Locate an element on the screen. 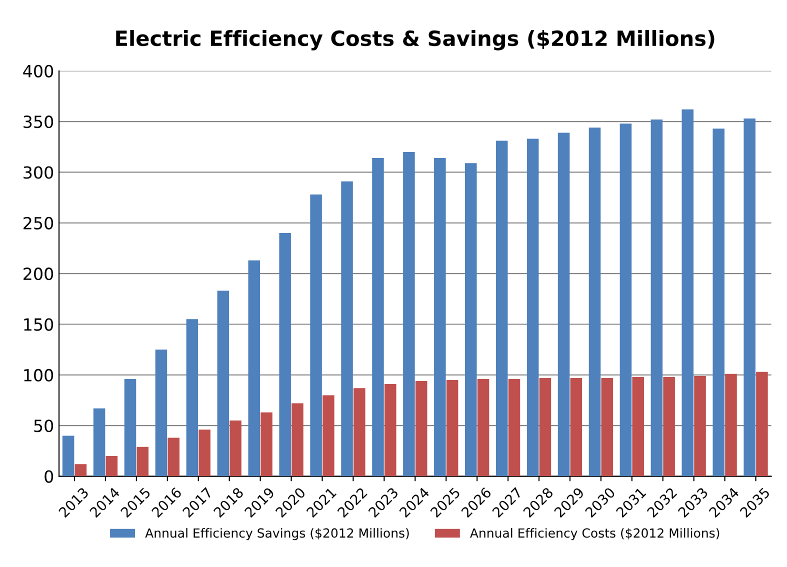 The height and width of the screenshot is (567, 787). y-tick-label: 150 is located at coordinates (39, 324).